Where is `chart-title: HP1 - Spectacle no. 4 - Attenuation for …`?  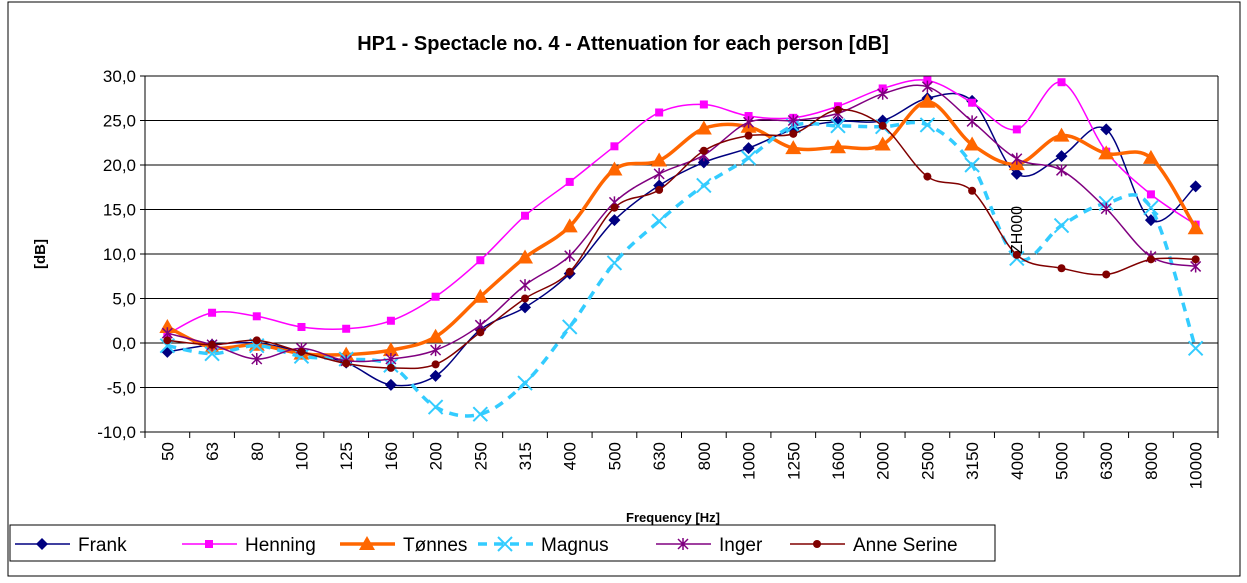 chart-title: HP1 - Spectacle no. 4 - Attenuation for … is located at coordinates (623, 44).